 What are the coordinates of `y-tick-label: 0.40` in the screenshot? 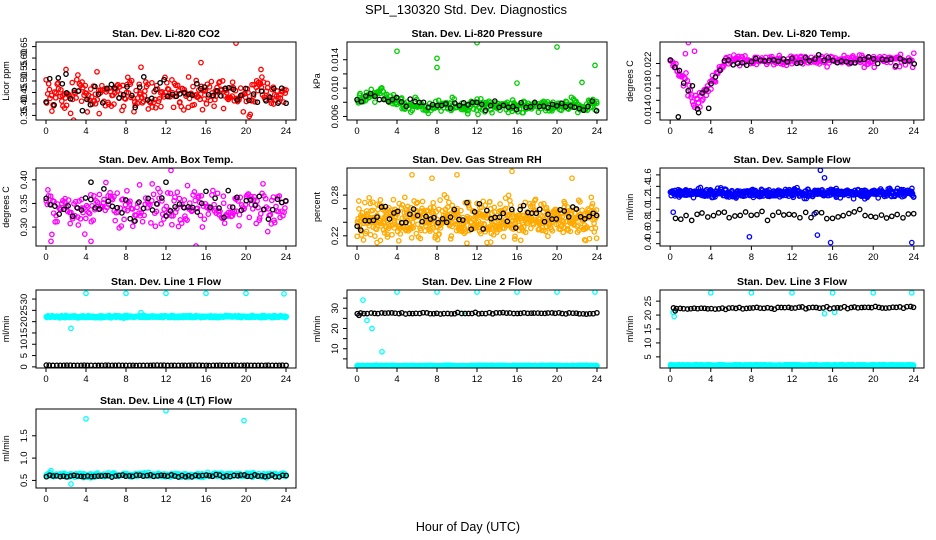 It's located at (24, 104).